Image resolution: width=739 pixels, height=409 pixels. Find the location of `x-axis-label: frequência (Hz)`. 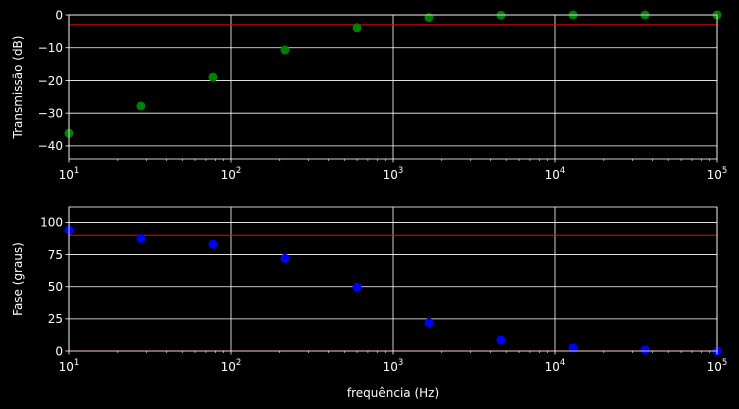

x-axis-label: frequência (Hz) is located at coordinates (393, 393).